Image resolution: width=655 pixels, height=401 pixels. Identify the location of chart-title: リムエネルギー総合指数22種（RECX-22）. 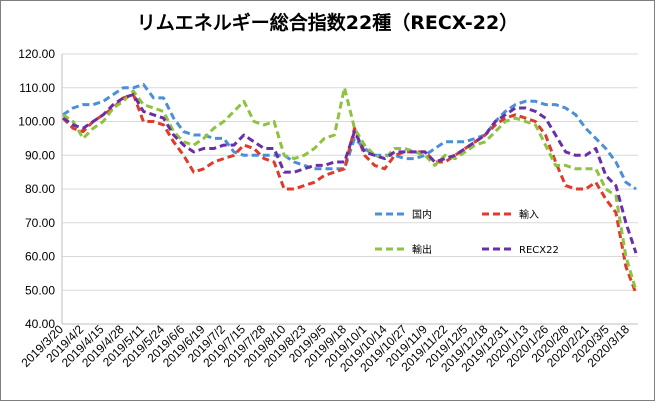
(327, 23).